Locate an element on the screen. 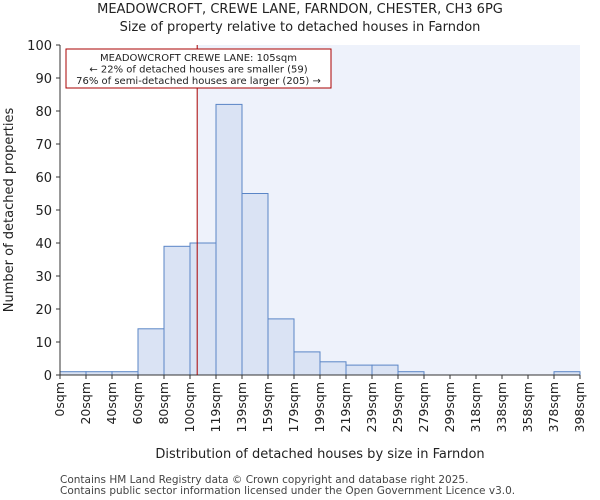  x-tick-label-299sqm: 299sqm is located at coordinates (449, 407).